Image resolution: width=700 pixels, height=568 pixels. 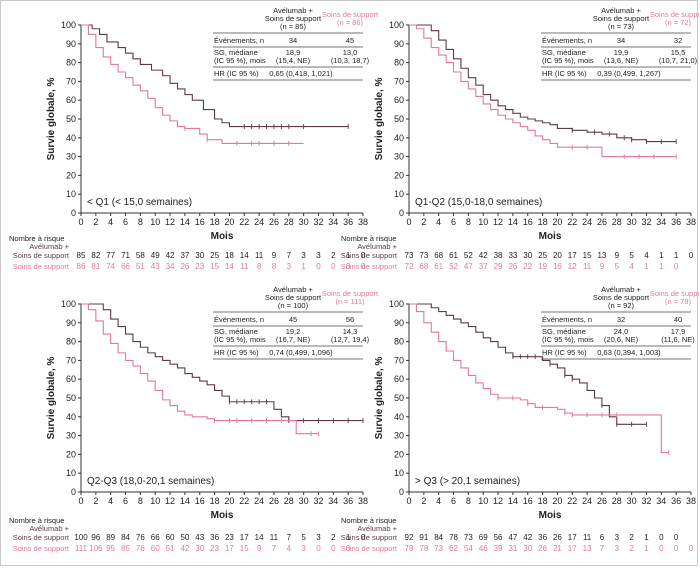 What do you see at coordinates (229, 255) in the screenshot?
I see `risk-count-avelumab: 18` at bounding box center [229, 255].